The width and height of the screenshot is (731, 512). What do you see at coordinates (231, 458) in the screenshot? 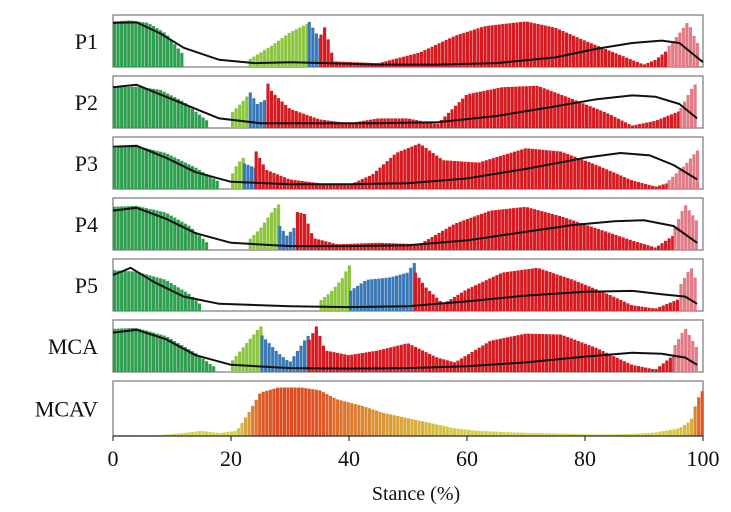
I see `x-tick-label-20: 20` at bounding box center [231, 458].